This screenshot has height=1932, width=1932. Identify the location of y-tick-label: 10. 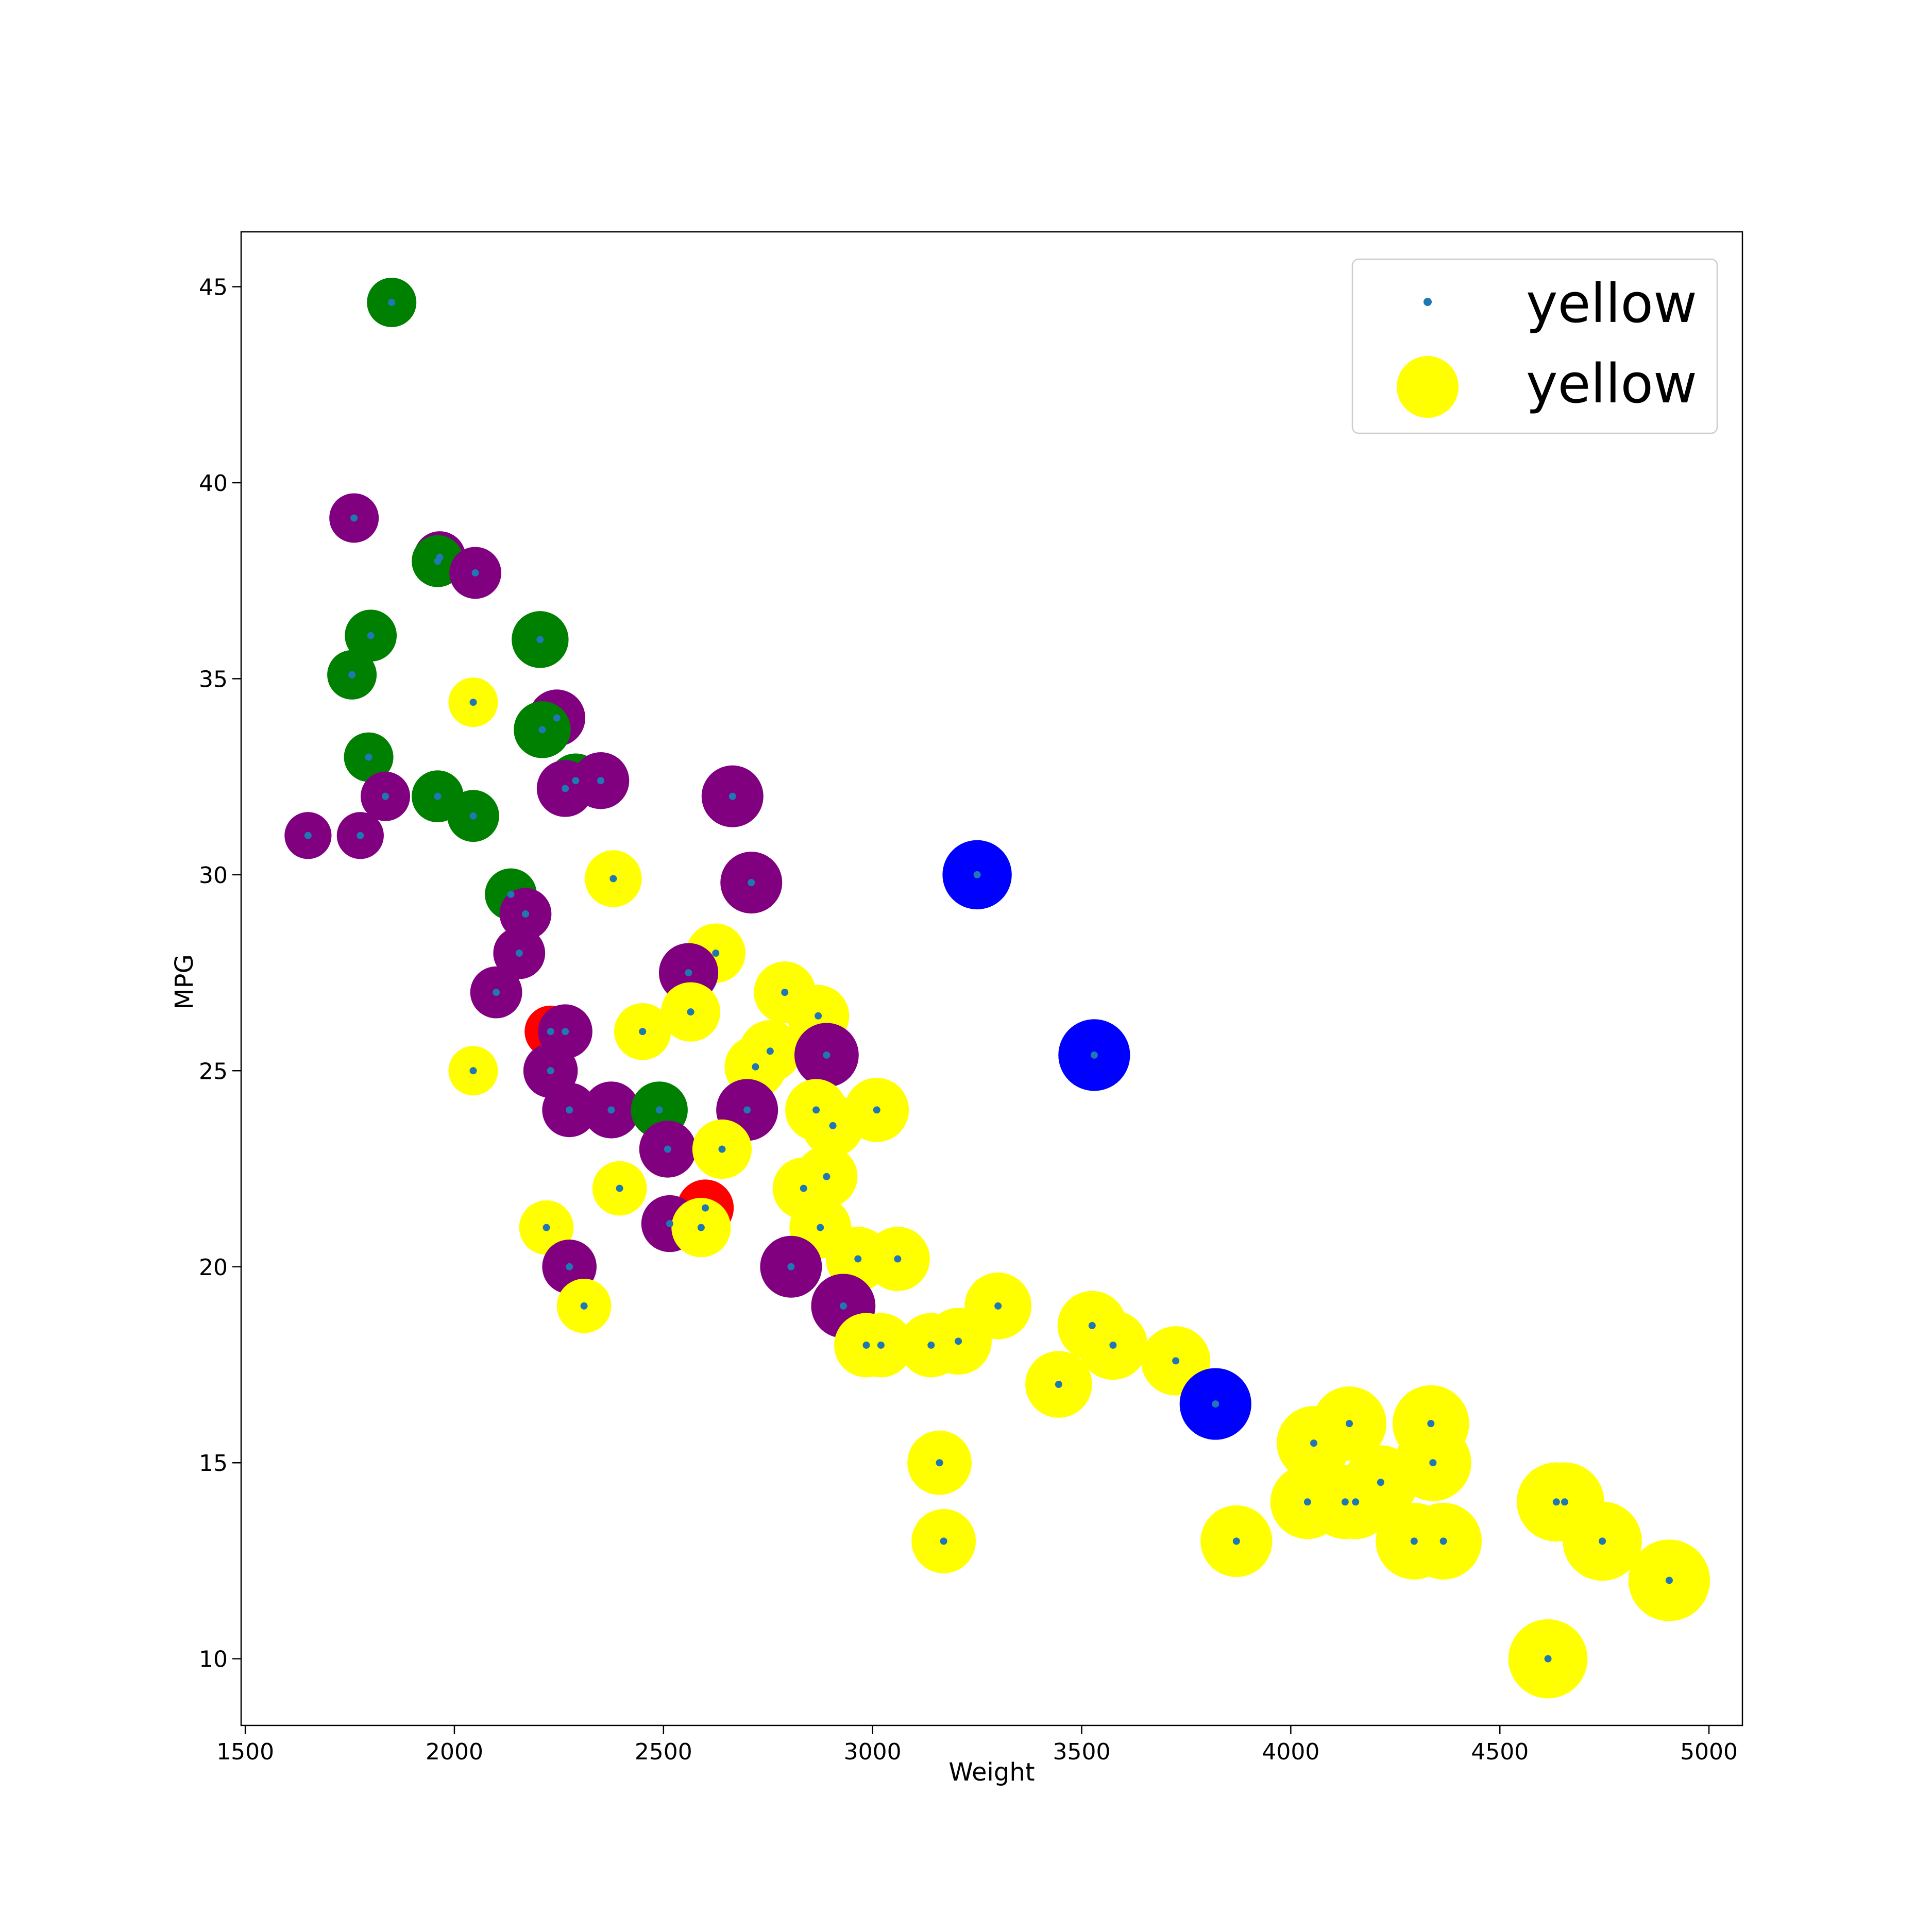
(213, 1660).